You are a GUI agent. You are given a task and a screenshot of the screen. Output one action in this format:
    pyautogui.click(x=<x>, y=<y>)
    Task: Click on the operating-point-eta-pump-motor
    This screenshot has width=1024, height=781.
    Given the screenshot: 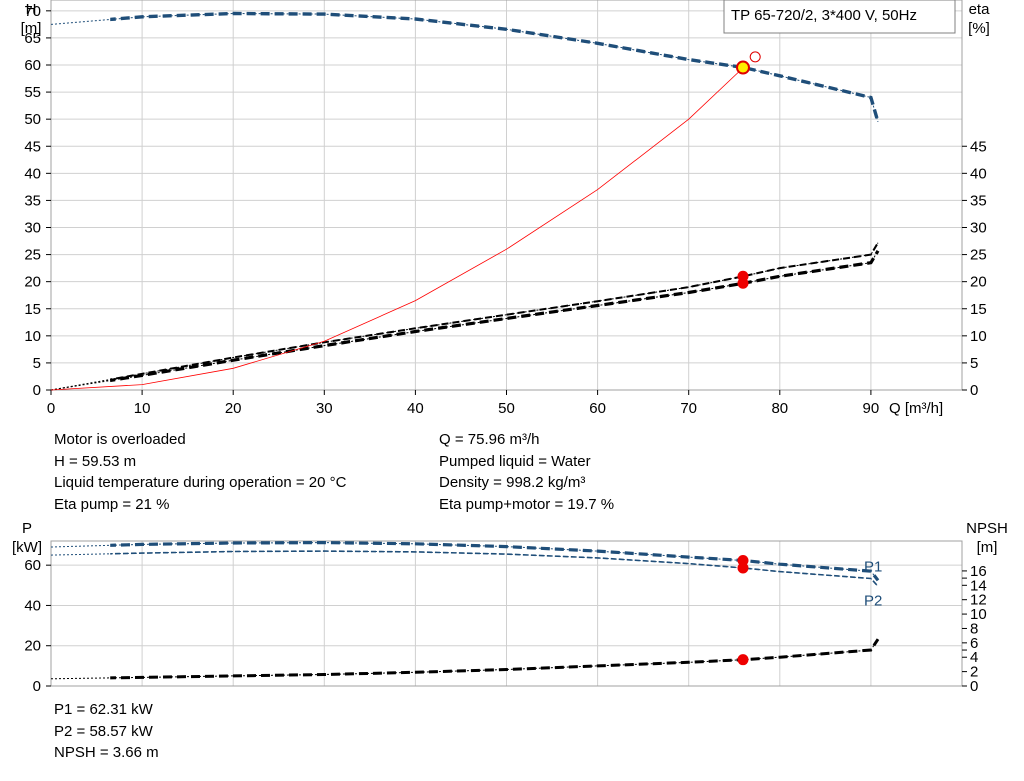 What is the action you would take?
    pyautogui.click(x=743, y=283)
    